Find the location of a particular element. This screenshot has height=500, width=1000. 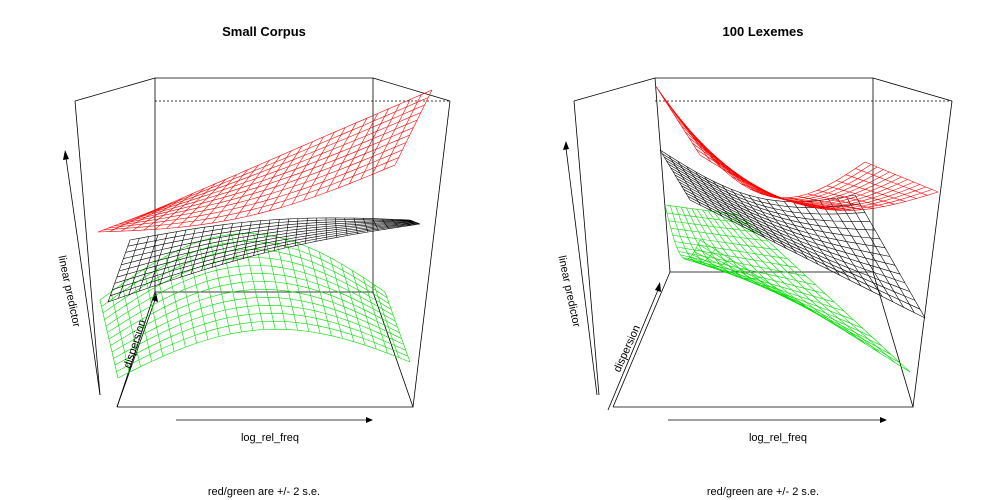

surface-lower is located at coordinates (787, 288).